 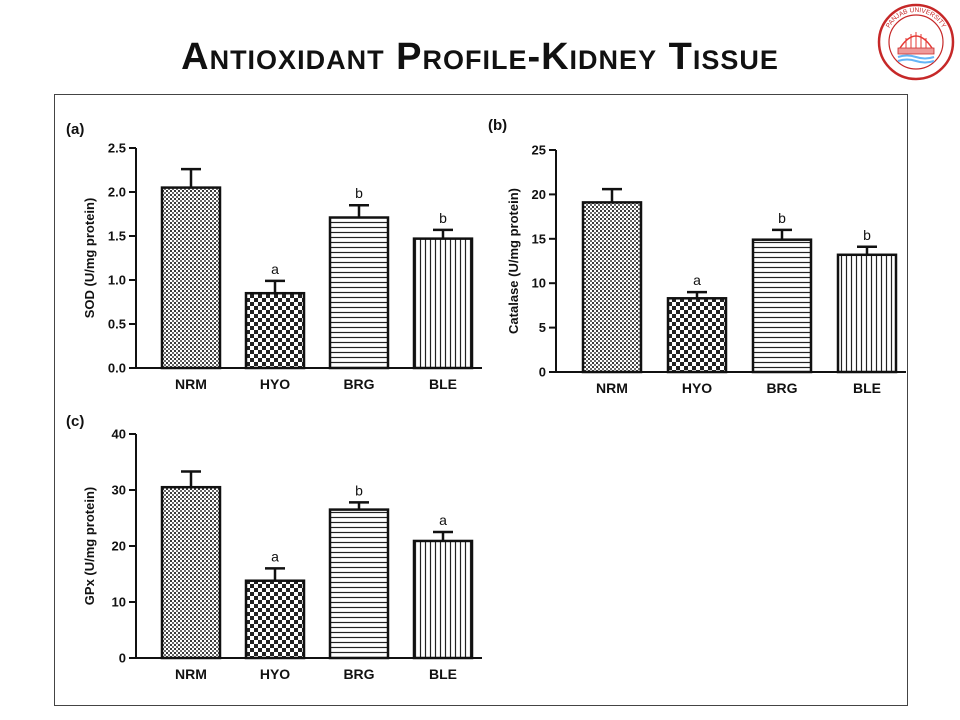 I want to click on panel-label: (b), so click(x=497, y=125).